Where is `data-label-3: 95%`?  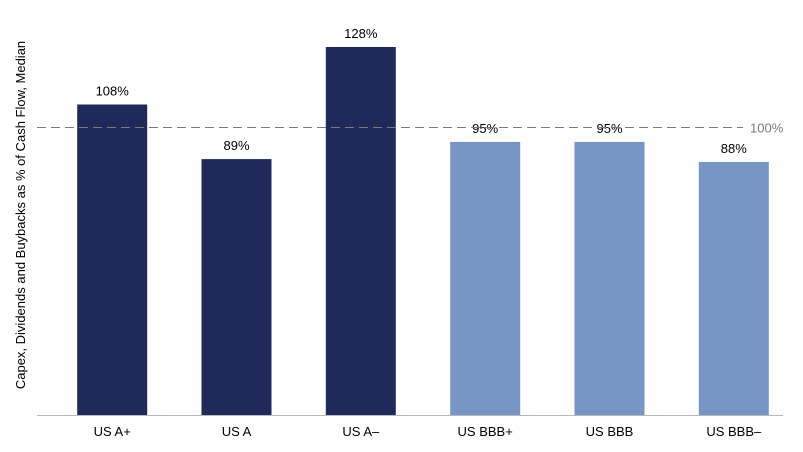 data-label-3: 95% is located at coordinates (485, 128).